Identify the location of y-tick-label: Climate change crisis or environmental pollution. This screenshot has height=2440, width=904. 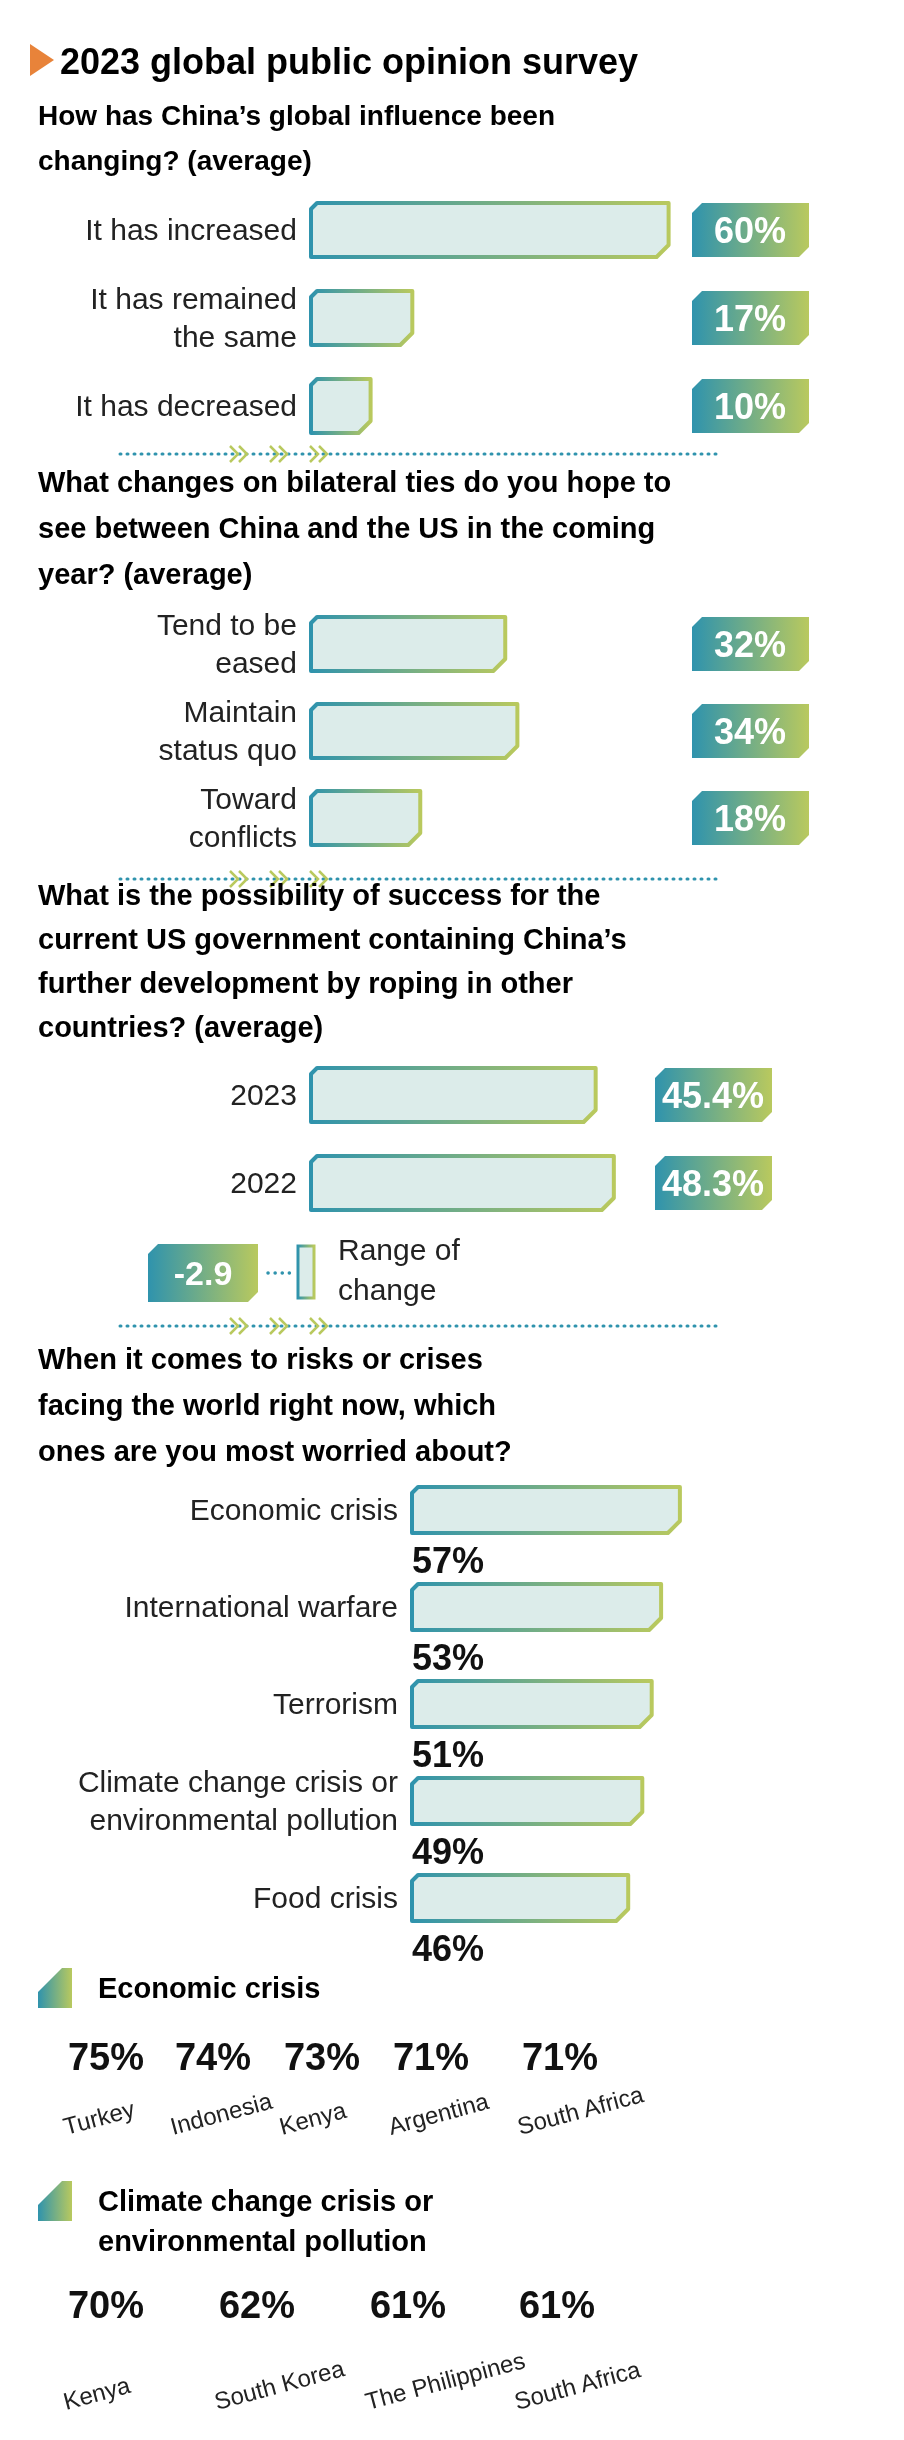
(237, 1800).